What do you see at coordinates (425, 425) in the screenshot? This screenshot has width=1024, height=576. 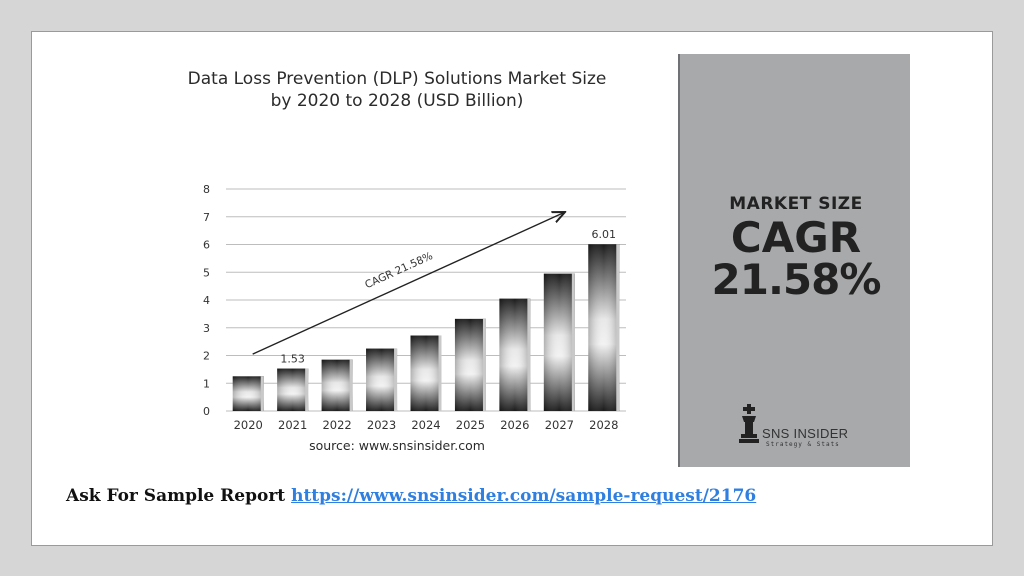 I see `x-tick-label: 2024` at bounding box center [425, 425].